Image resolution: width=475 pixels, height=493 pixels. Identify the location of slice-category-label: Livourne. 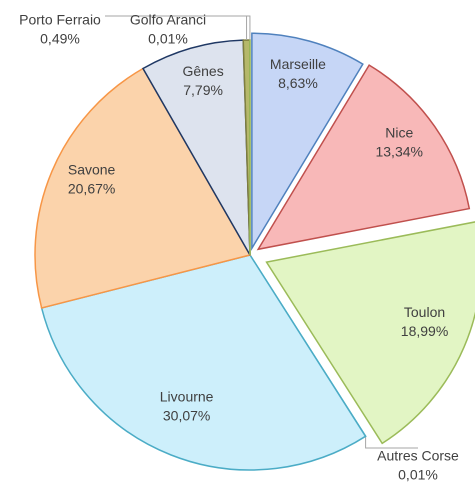
(187, 397).